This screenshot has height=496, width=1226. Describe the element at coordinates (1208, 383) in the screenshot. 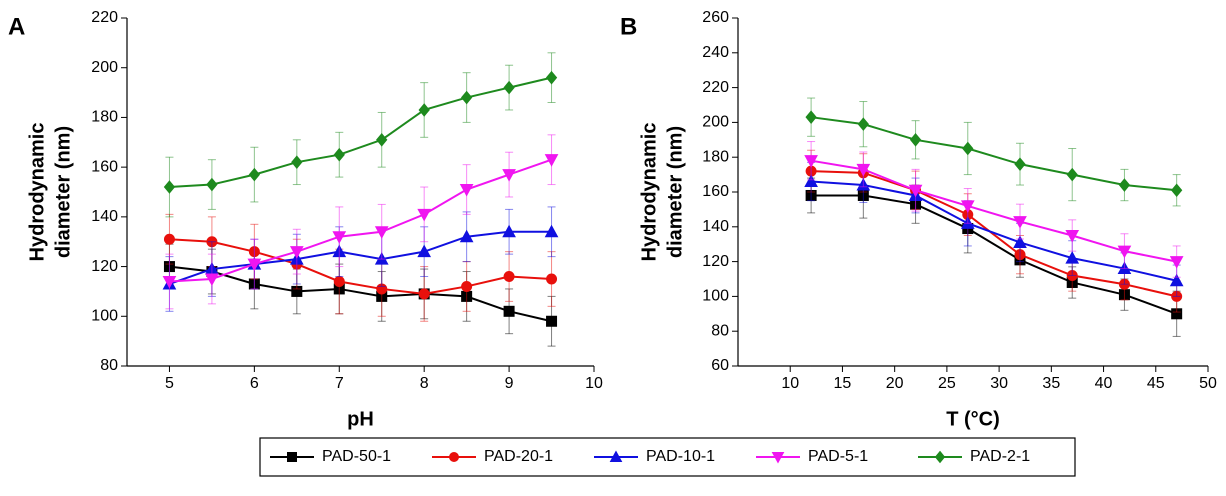

I see `x-tick-label: 50` at that location.